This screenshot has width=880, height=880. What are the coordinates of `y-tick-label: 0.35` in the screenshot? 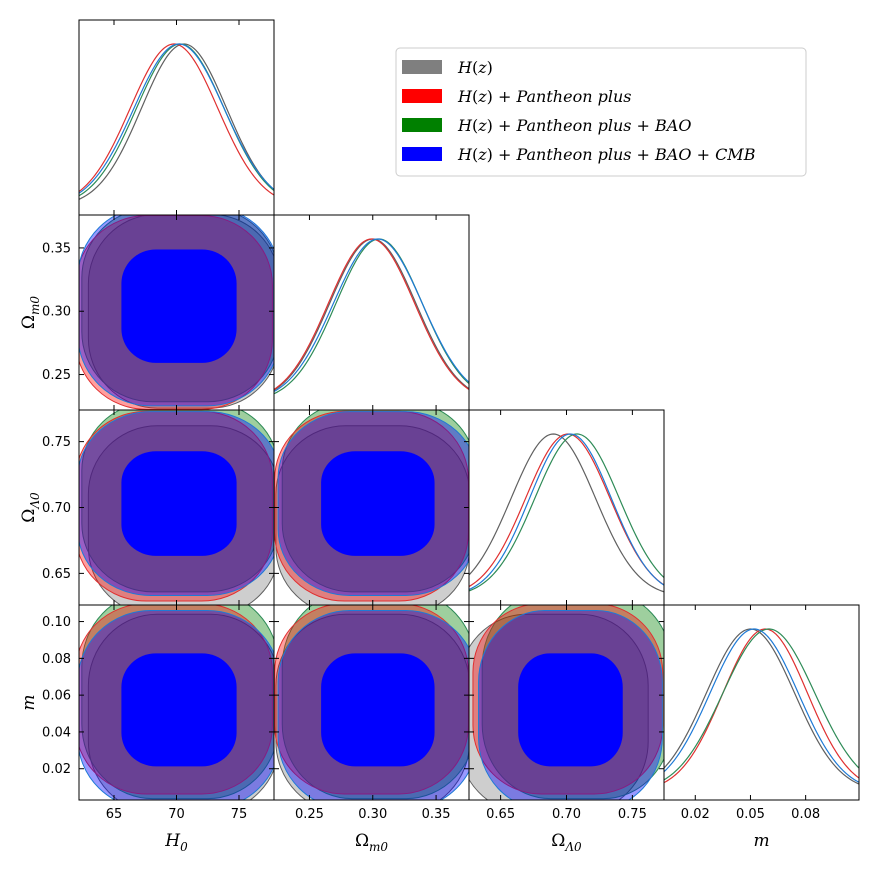 It's located at (56, 248).